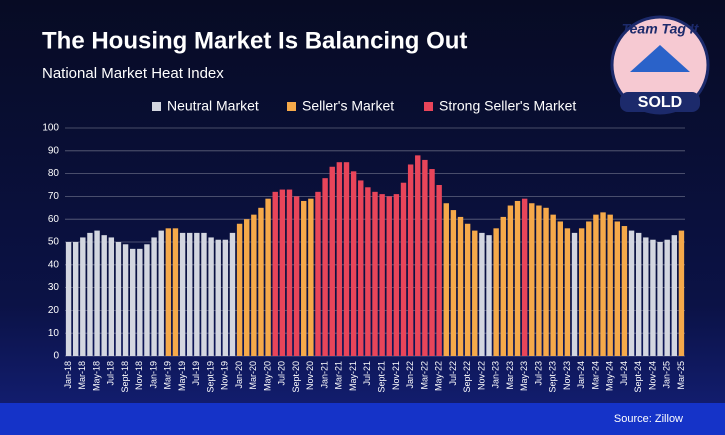  I want to click on x-tick-label: Jan-24, so click(581, 375).